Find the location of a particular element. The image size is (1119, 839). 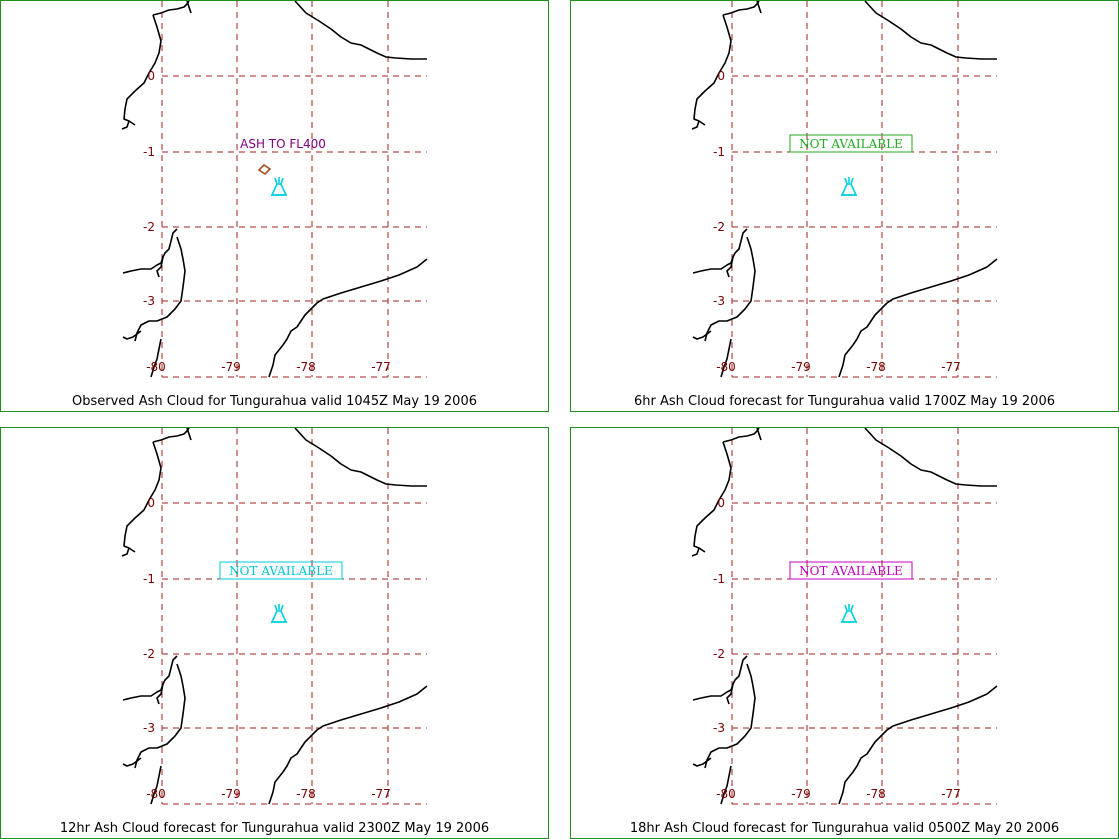

map-6hr: 0 -1 -2 -3 -80 -79 -78 -77 NOT AVAILABLE is located at coordinates (844, 189).